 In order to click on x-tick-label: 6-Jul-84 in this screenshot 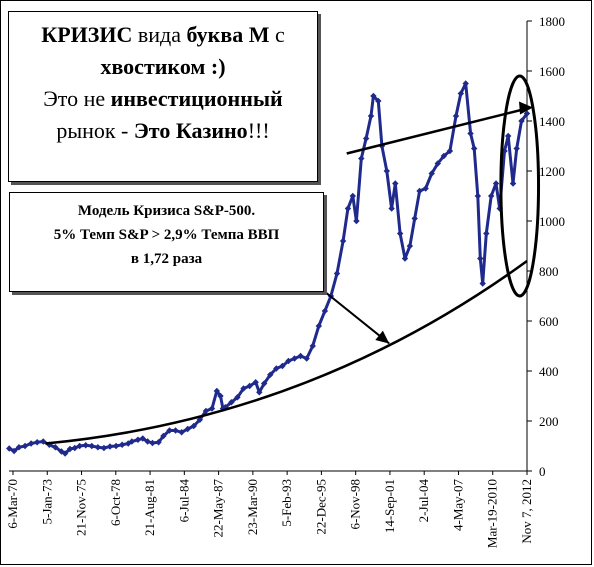, I will do `click(183, 501)`.